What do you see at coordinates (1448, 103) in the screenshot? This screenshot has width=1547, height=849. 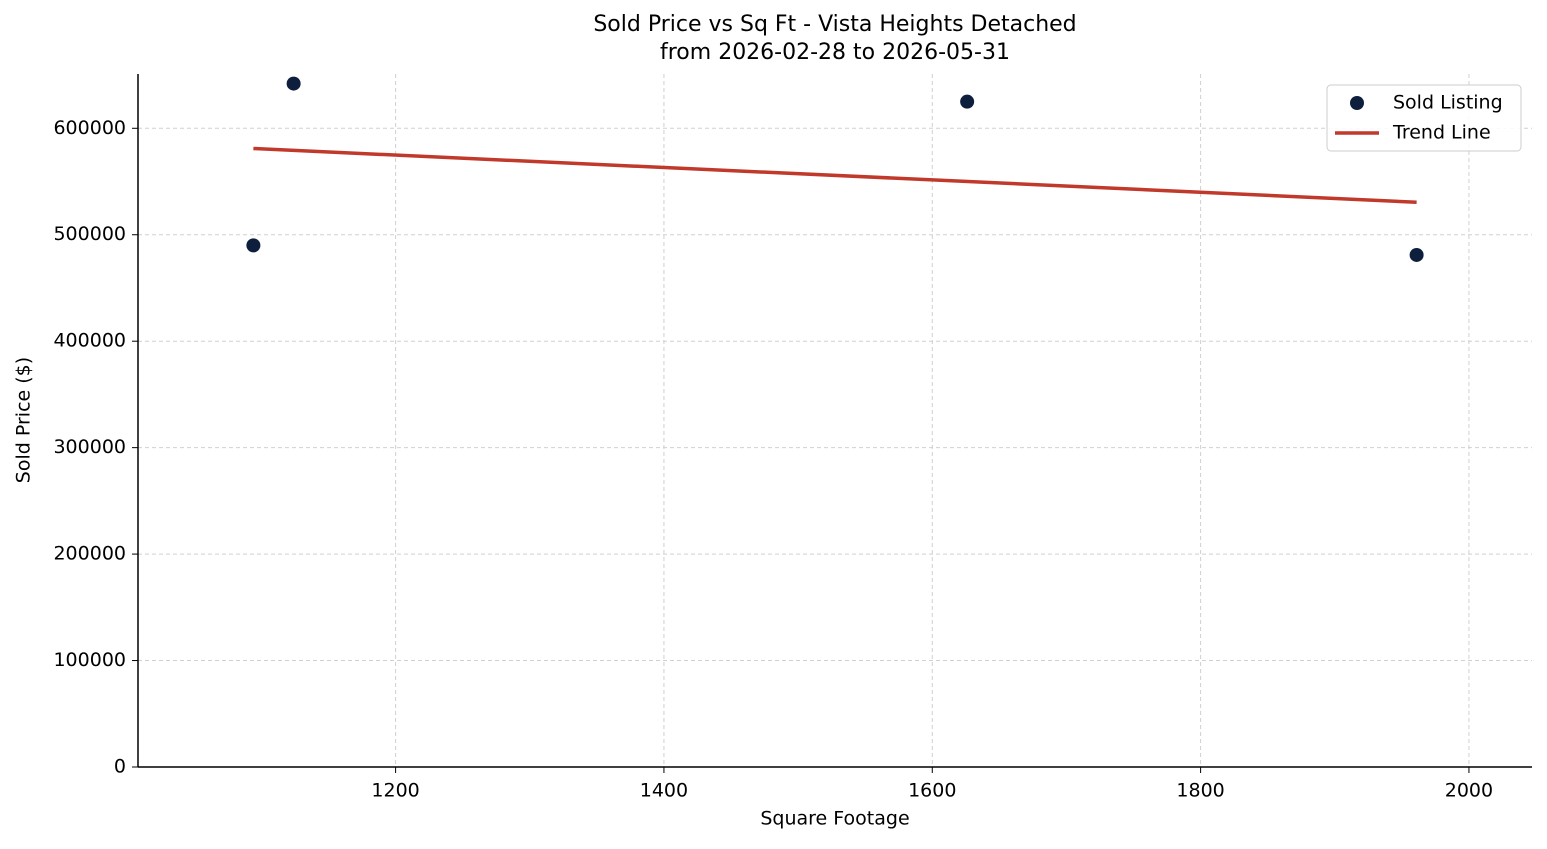 I see `legend-label: Sold Listing` at bounding box center [1448, 103].